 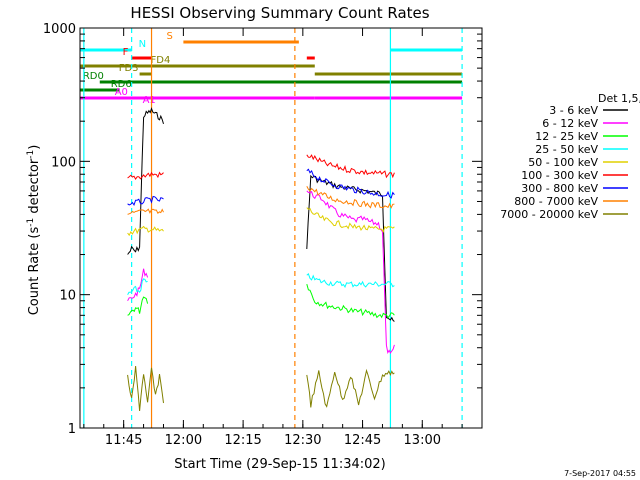 I want to click on state-label-rd6: RD6, so click(x=121, y=84).